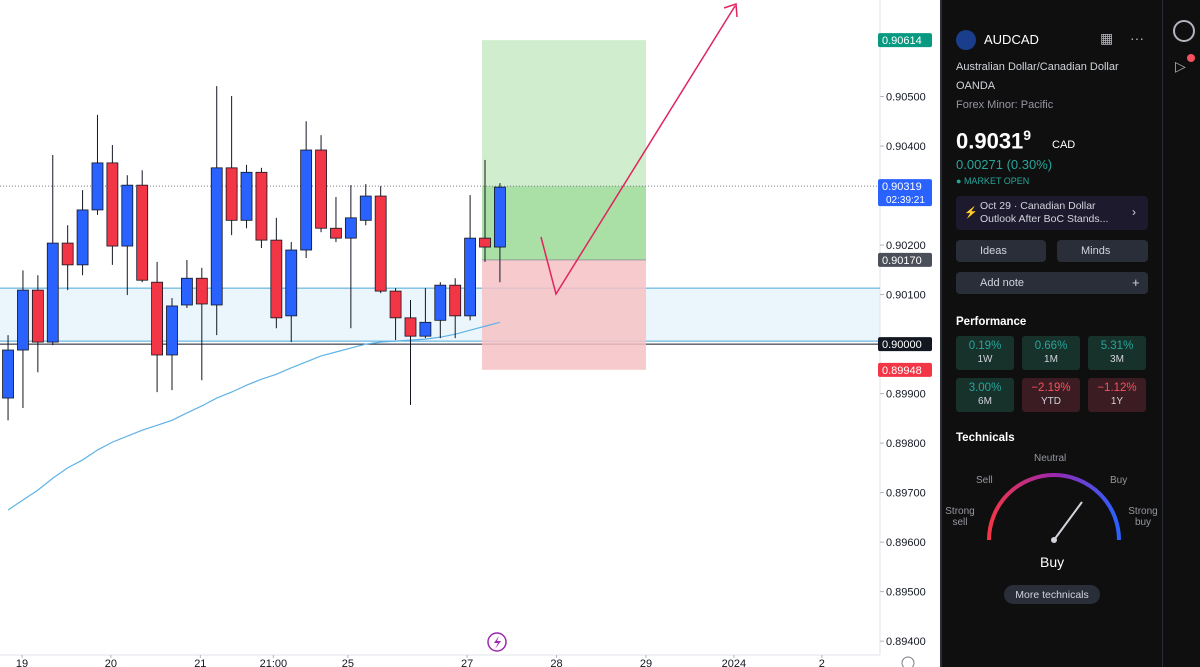  Describe the element at coordinates (906, 296) in the screenshot. I see `y-tick-label: 0.90100` at that location.